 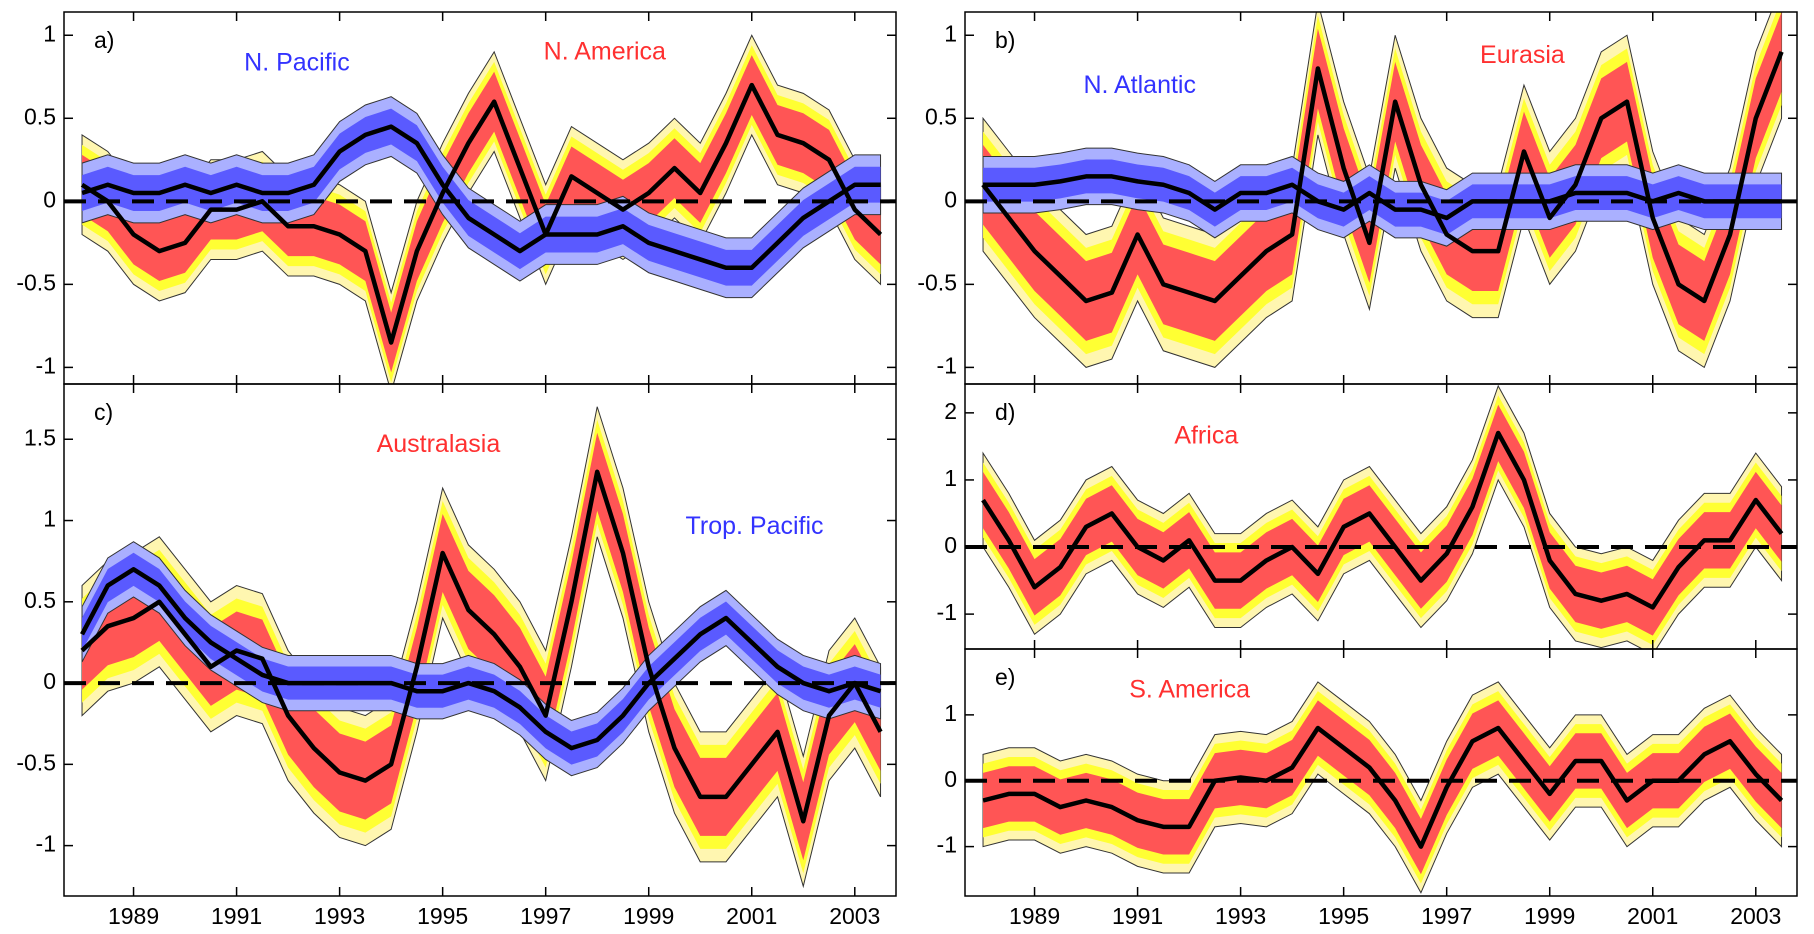 What do you see at coordinates (1522, 55) in the screenshot?
I see `series-label: Eurasia` at bounding box center [1522, 55].